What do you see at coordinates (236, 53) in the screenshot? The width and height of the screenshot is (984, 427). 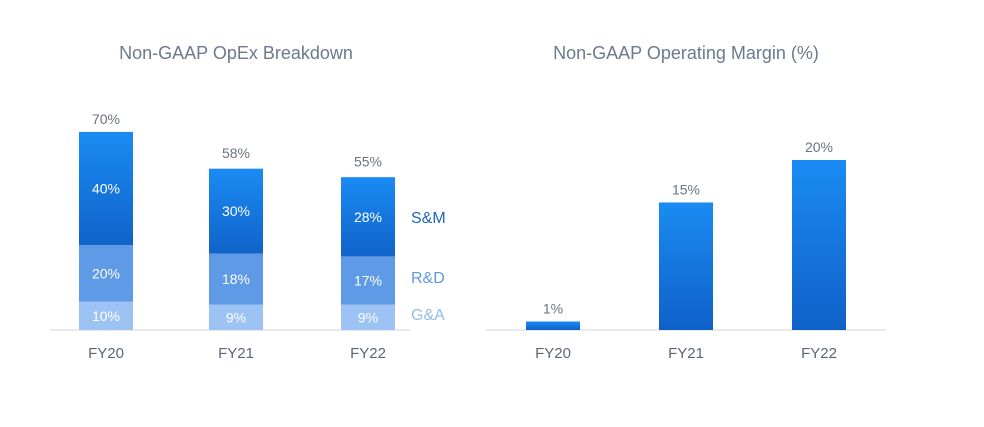 I see `opex-chart-title: Non-GAAP OpEx Breakdown` at bounding box center [236, 53].